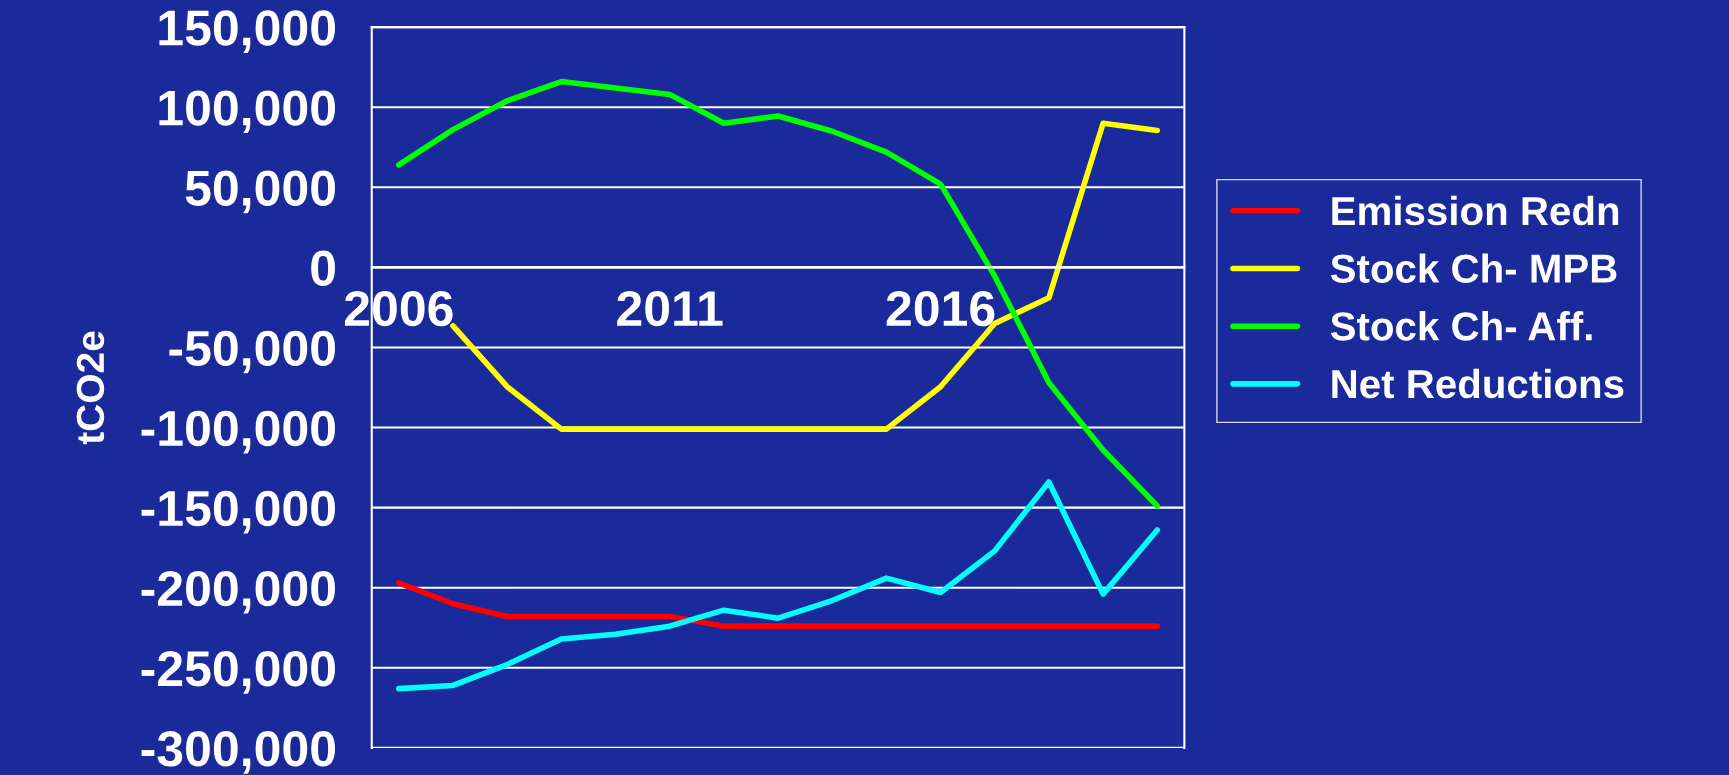 The image size is (1729, 775). What do you see at coordinates (238, 592) in the screenshot?
I see `y-tick-label: -200,000` at bounding box center [238, 592].